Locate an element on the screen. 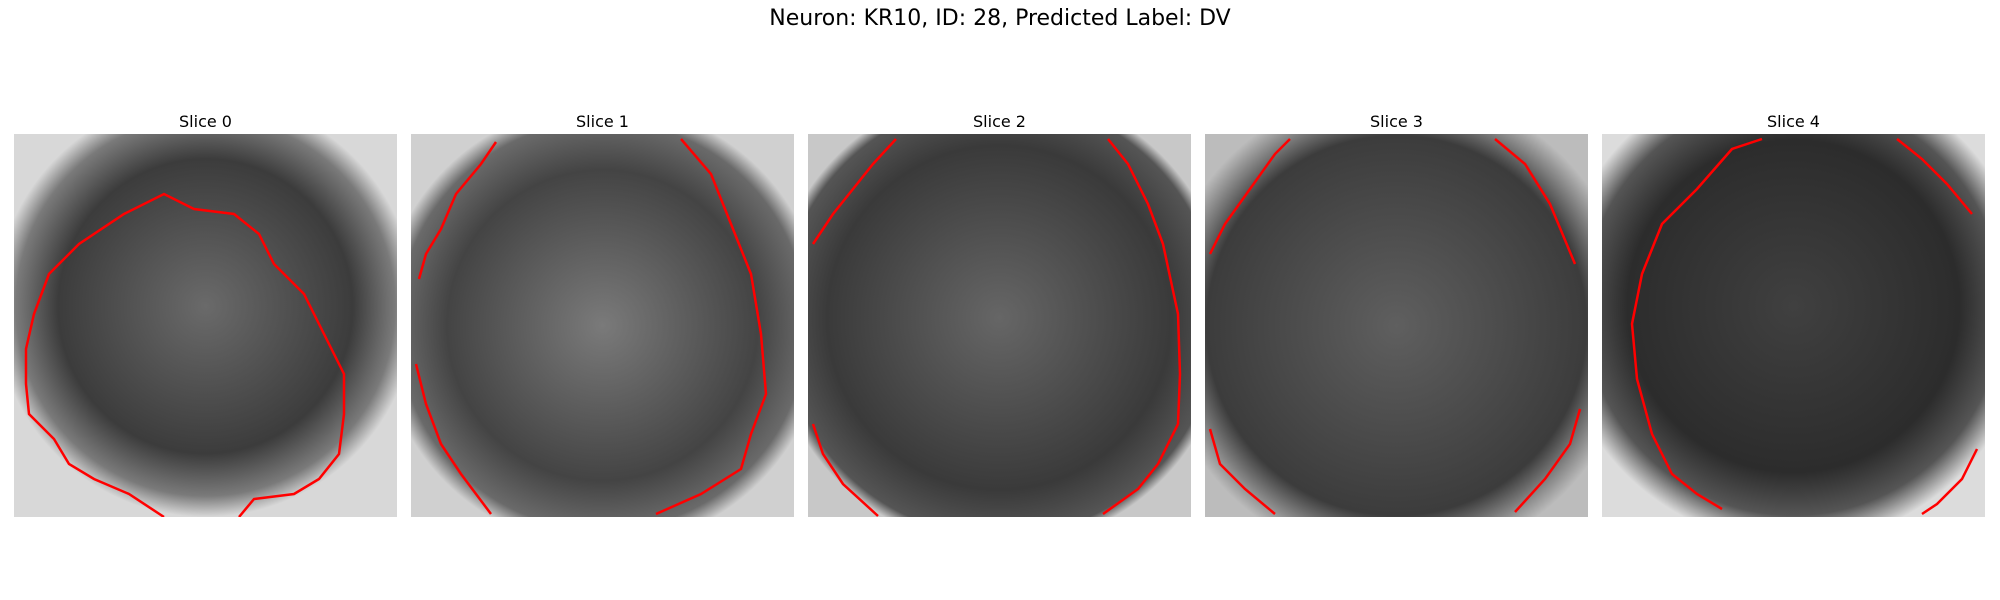  slice-title: Slice 0 is located at coordinates (205, 121).